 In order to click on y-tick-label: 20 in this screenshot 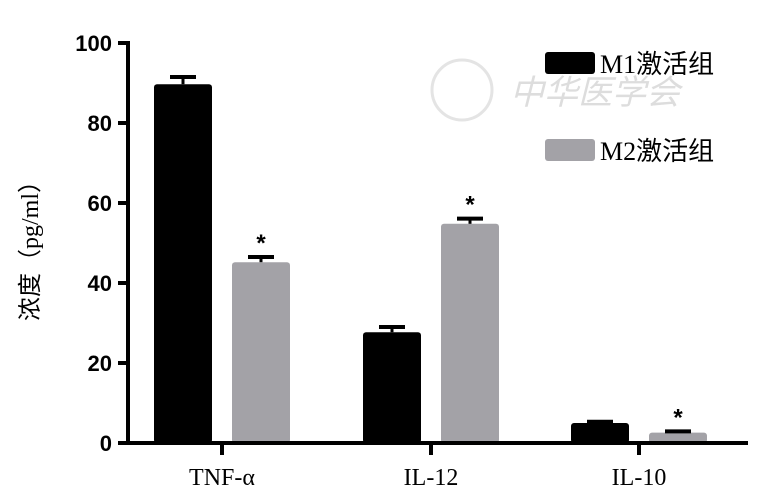, I will do `click(100, 363)`.